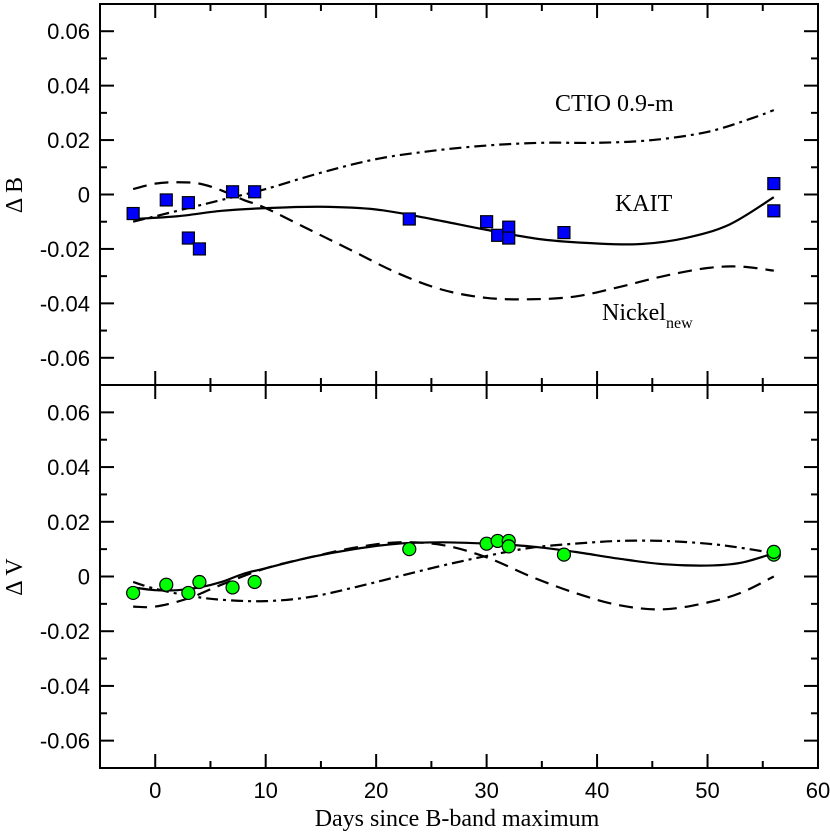 Image resolution: width=830 pixels, height=835 pixels. I want to click on top-ytick-label: 0.06, so click(68, 31).